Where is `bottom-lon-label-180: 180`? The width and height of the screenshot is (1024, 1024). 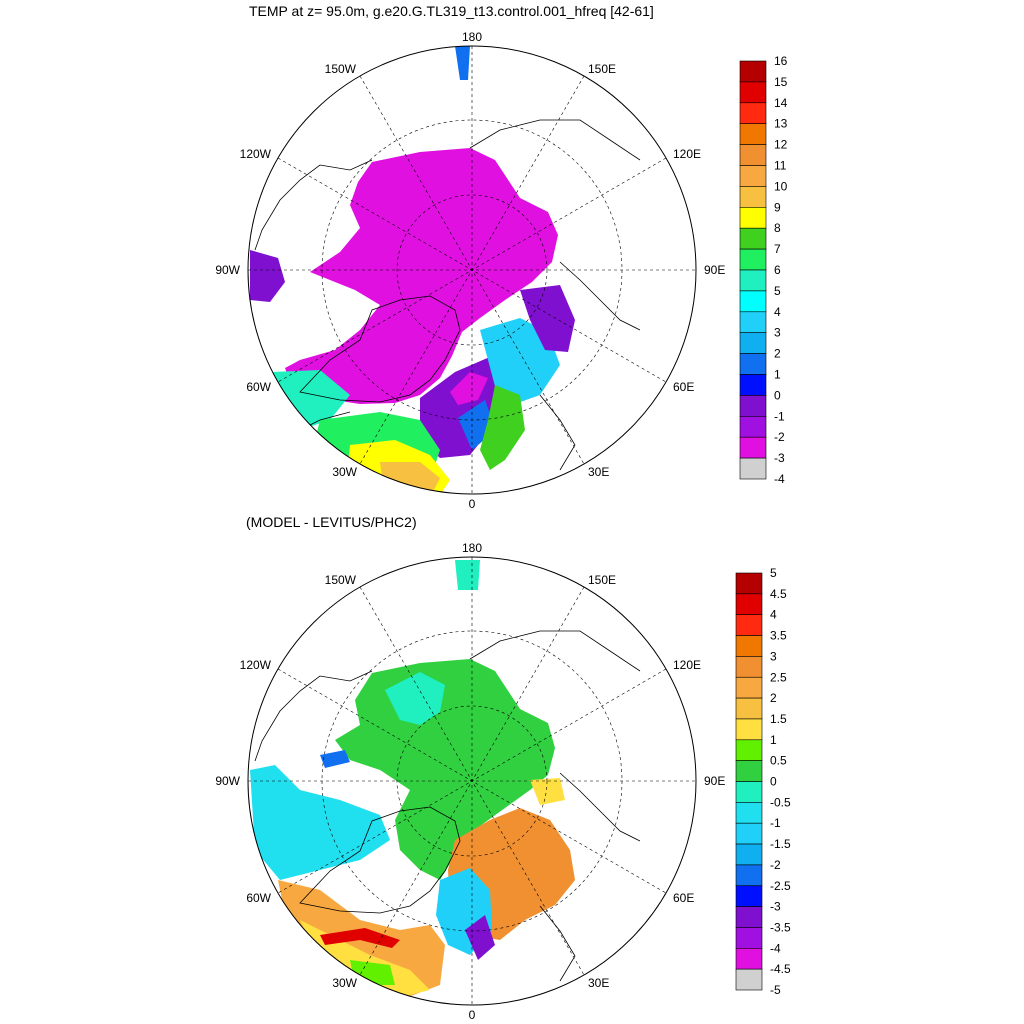
bottom-lon-label-180: 180 is located at coordinates (472, 548).